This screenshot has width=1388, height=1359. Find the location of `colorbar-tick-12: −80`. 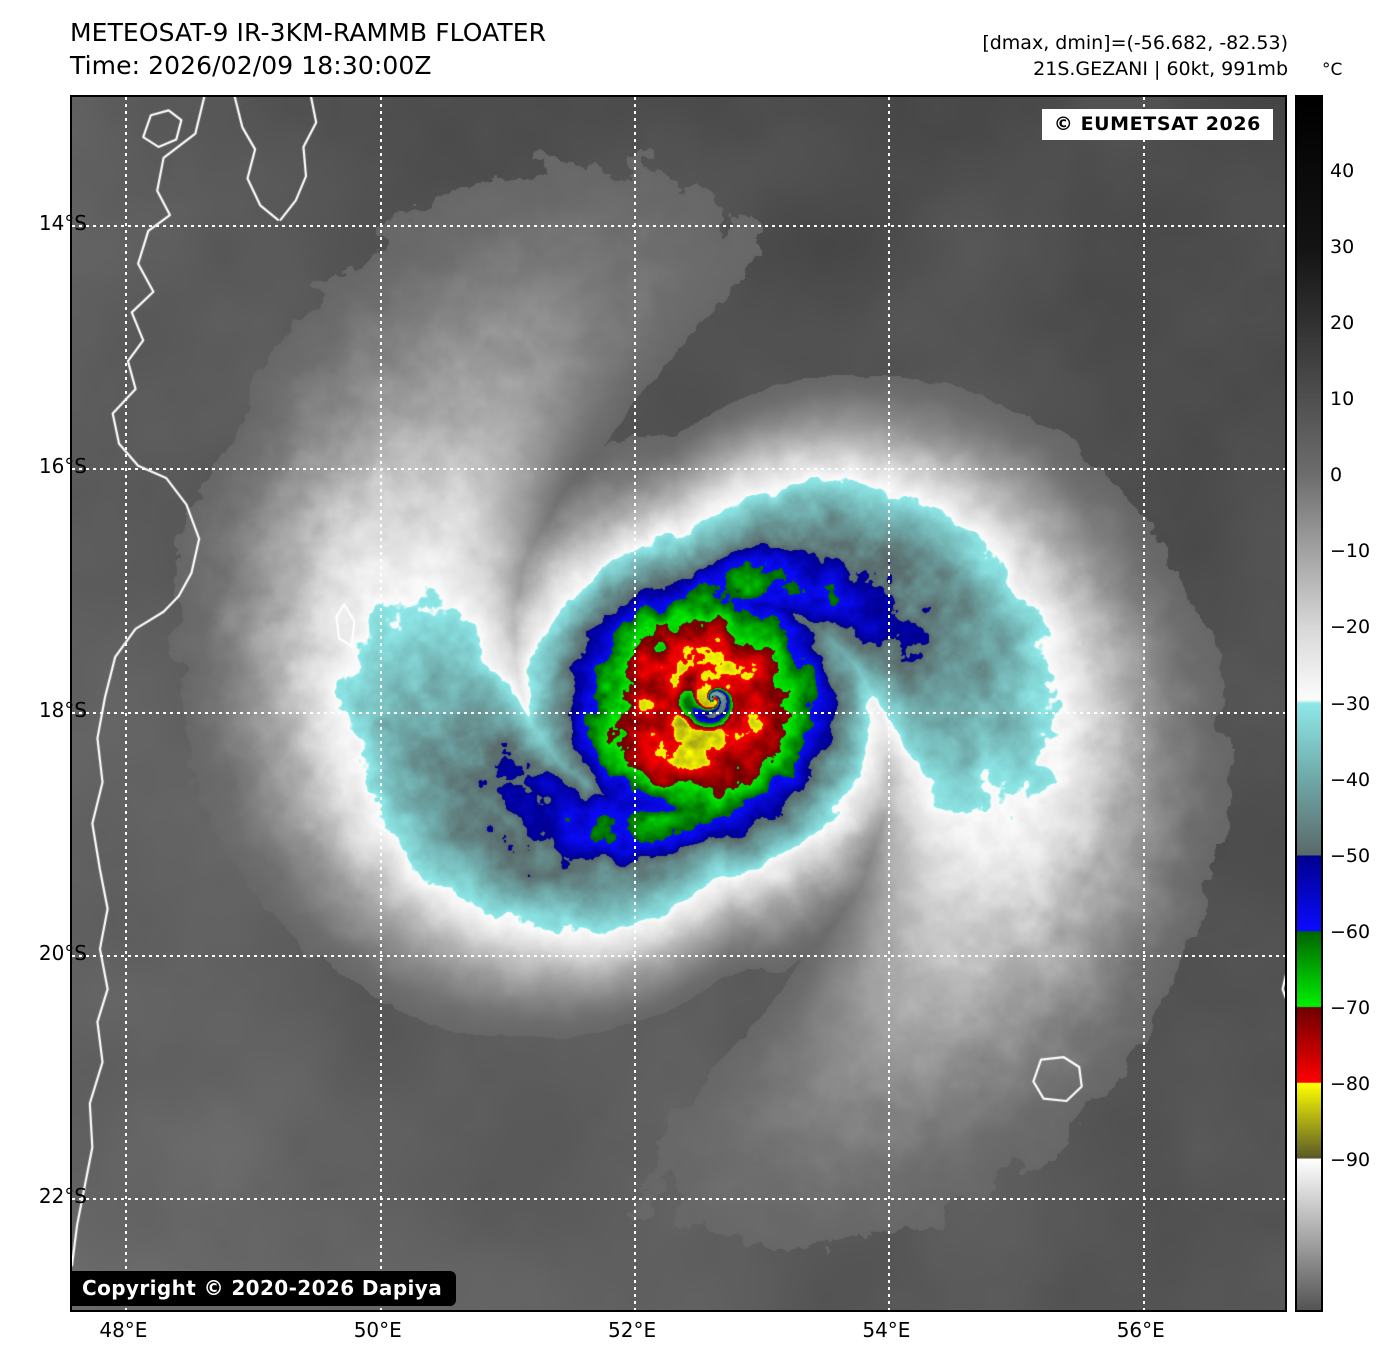

colorbar-tick-12: −80 is located at coordinates (1350, 1083).